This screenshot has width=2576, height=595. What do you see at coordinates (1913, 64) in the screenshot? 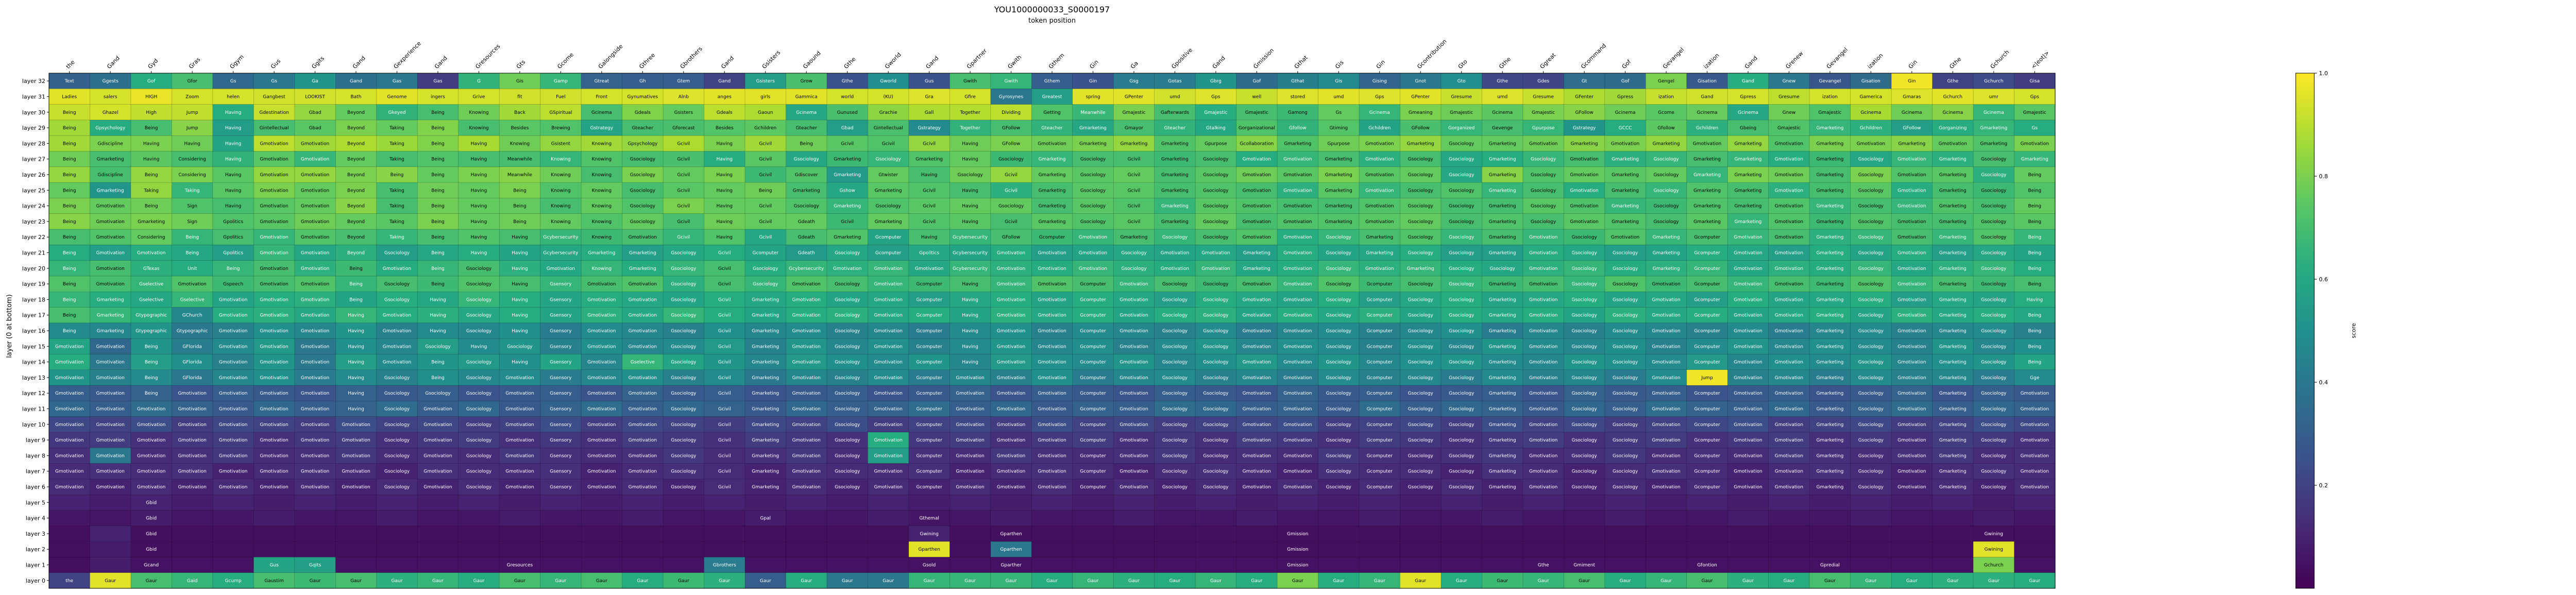
I see `x-tick-label: Gin` at bounding box center [1913, 64].